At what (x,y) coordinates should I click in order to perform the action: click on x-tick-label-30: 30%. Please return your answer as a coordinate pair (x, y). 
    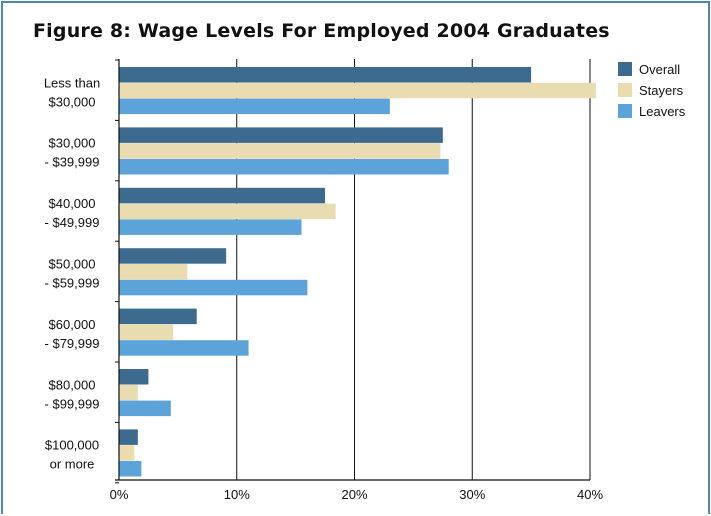
    Looking at the image, I should click on (472, 494).